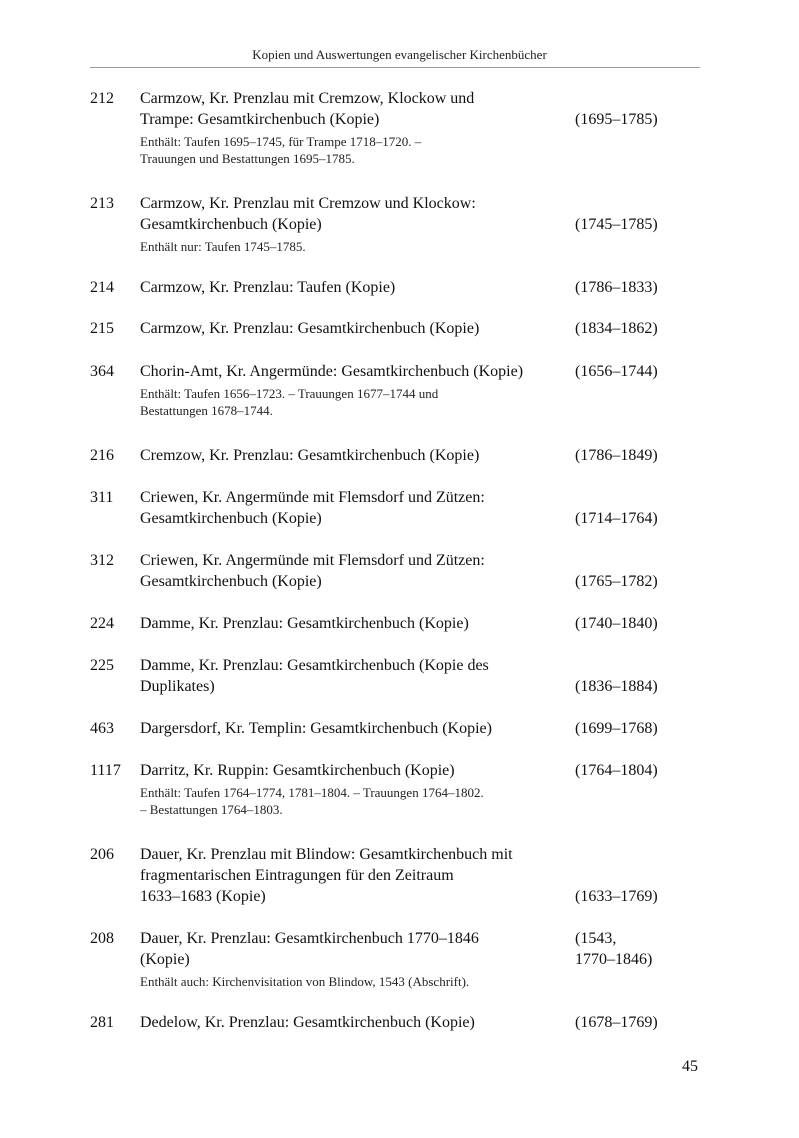 Image resolution: width=799 pixels, height=1138 pixels. What do you see at coordinates (223, 246) in the screenshot?
I see `note-line: Enthält nur: Taufen 1745–1785.` at bounding box center [223, 246].